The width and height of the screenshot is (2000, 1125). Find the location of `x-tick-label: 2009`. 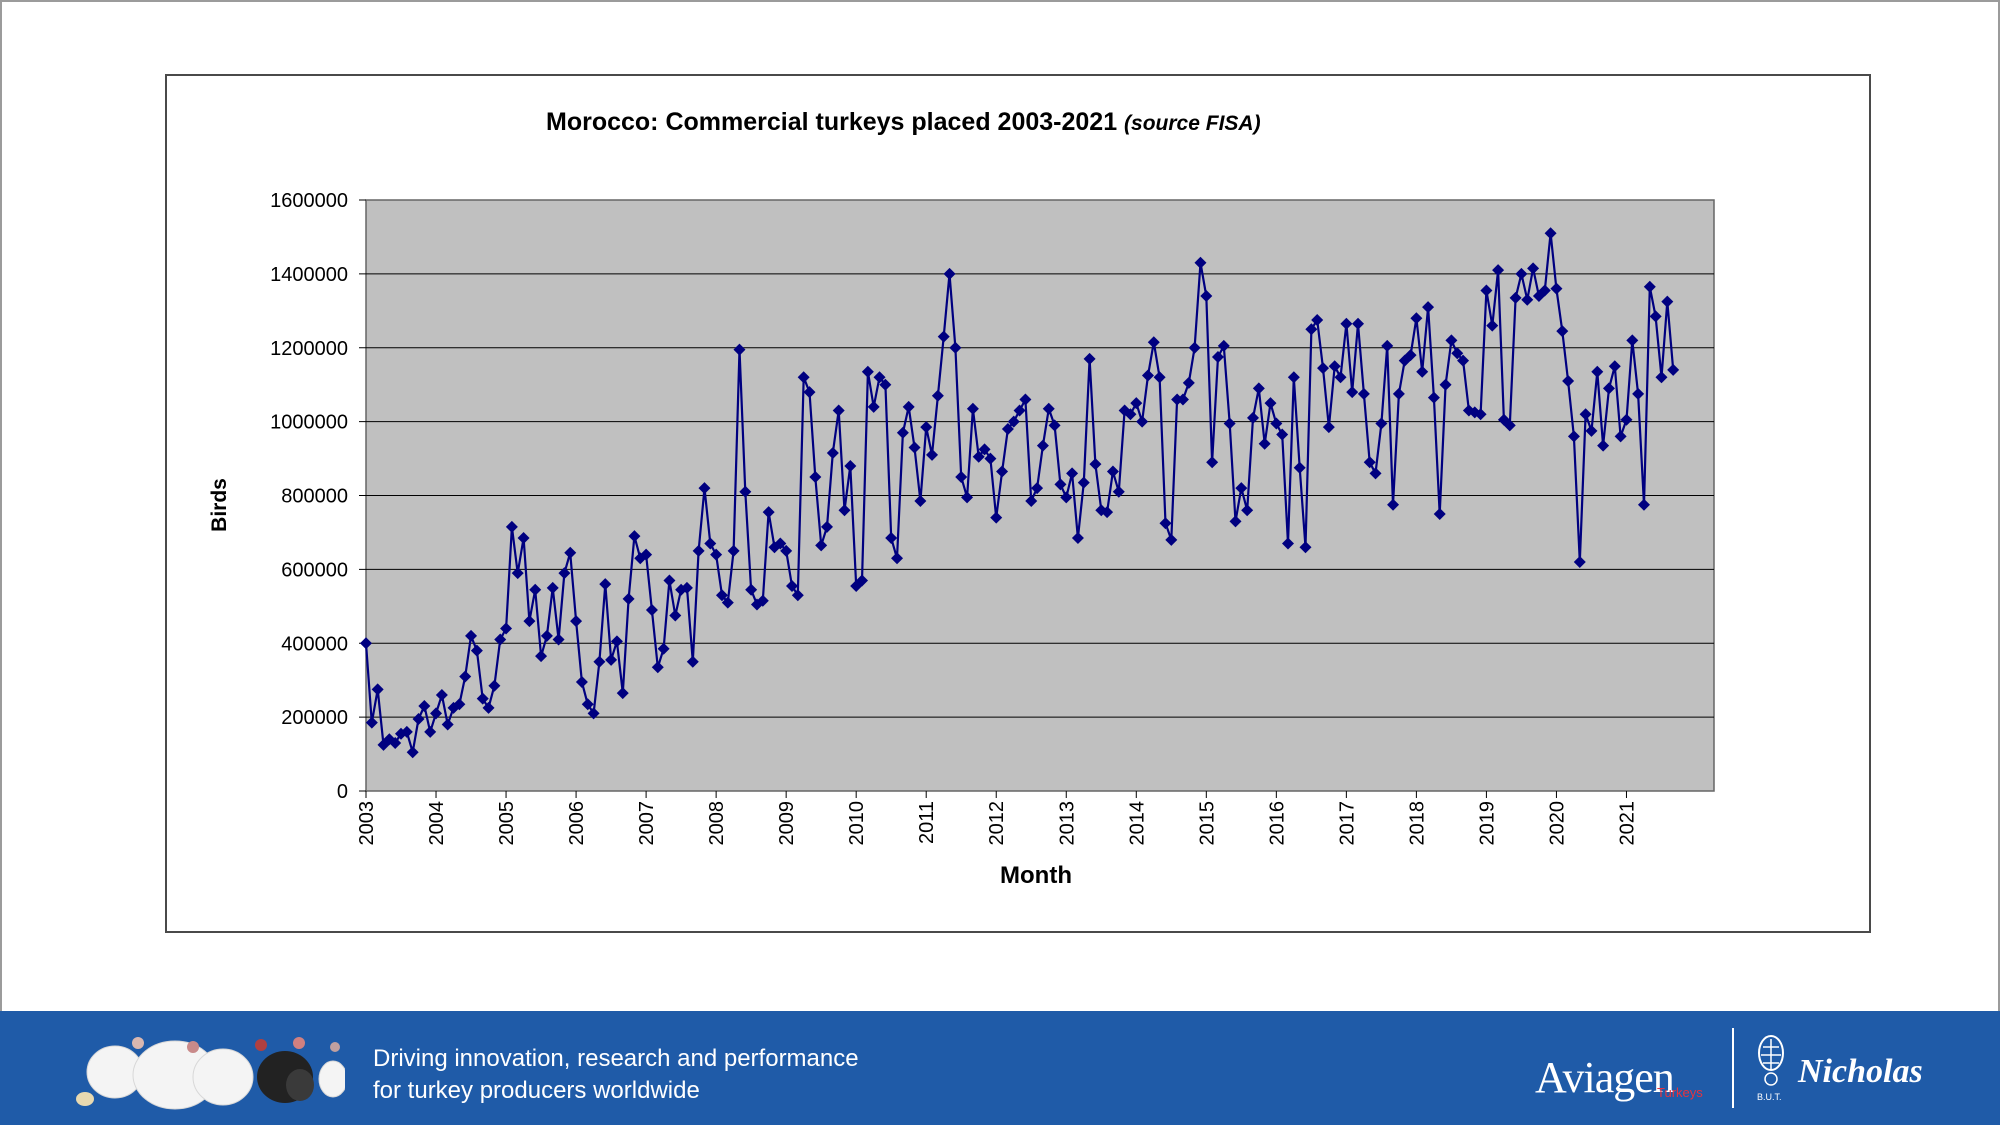

x-tick-label: 2009 is located at coordinates (787, 823).